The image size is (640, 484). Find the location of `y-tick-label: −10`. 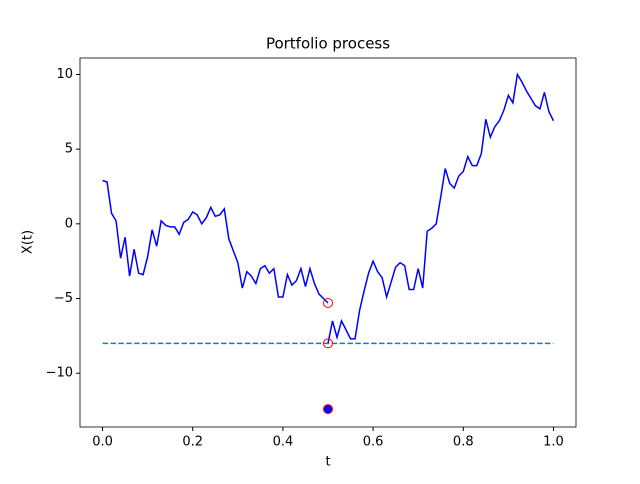

y-tick-label: −10 is located at coordinates (59, 373).